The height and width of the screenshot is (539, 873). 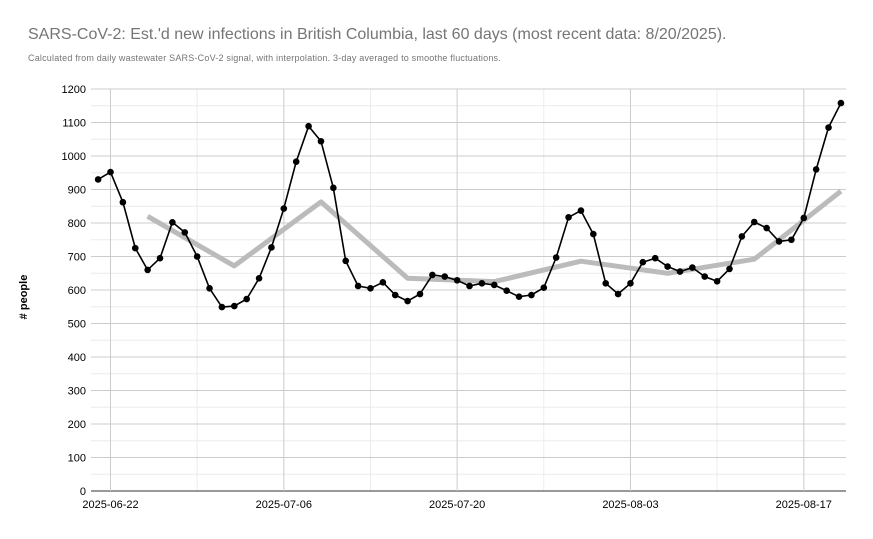 I want to click on x-tick-label: 2025-06-22, so click(x=110, y=505).